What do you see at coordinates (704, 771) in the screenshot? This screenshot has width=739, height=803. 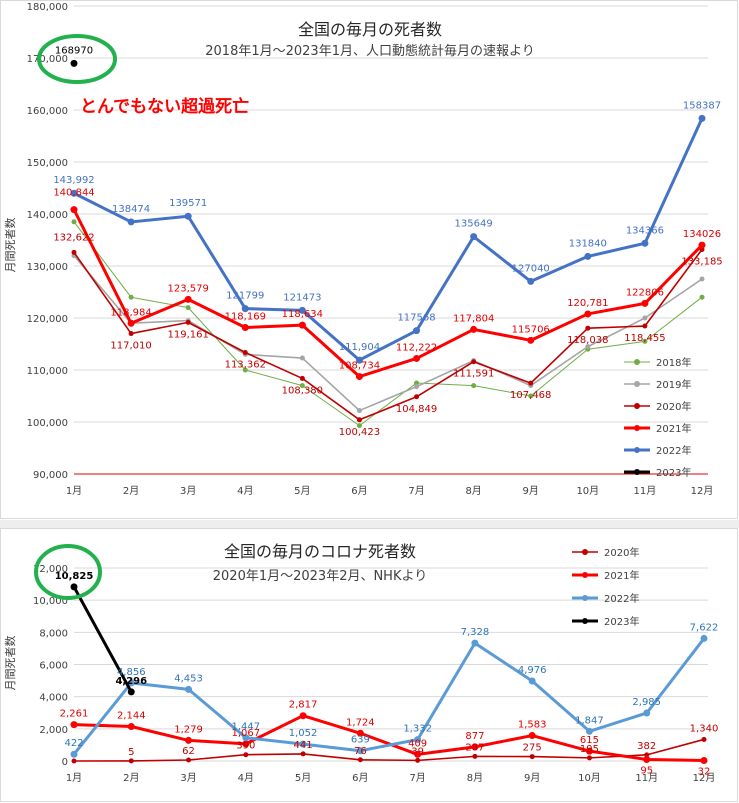 I see `data-label-2021: 32` at bounding box center [704, 771].